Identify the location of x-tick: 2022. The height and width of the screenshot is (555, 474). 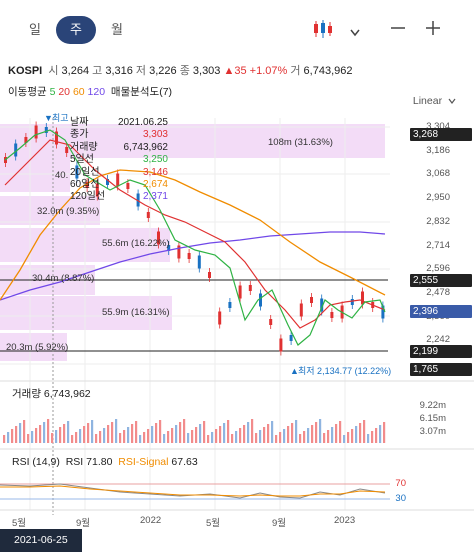
(151, 520).